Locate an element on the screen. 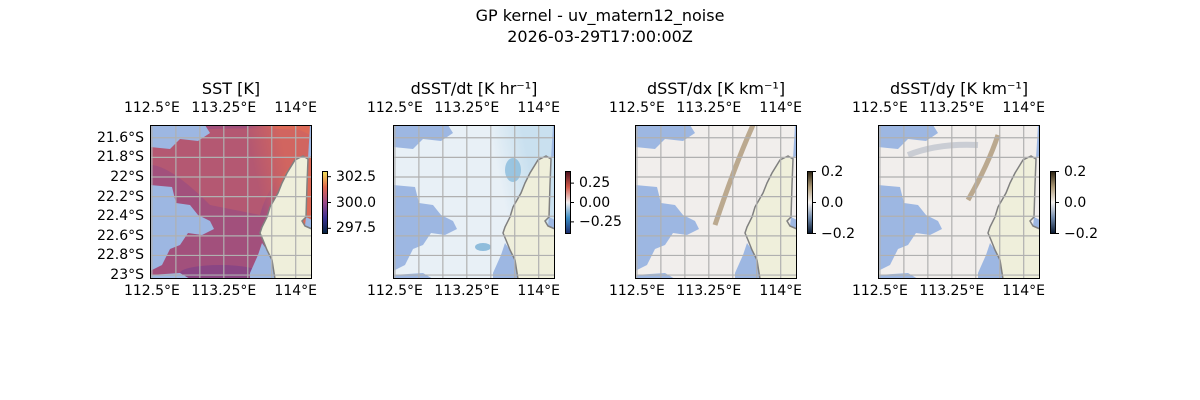 Image resolution: width=1200 pixels, height=400 pixels. lat-tick-label: 21.8°S is located at coordinates (120, 157).